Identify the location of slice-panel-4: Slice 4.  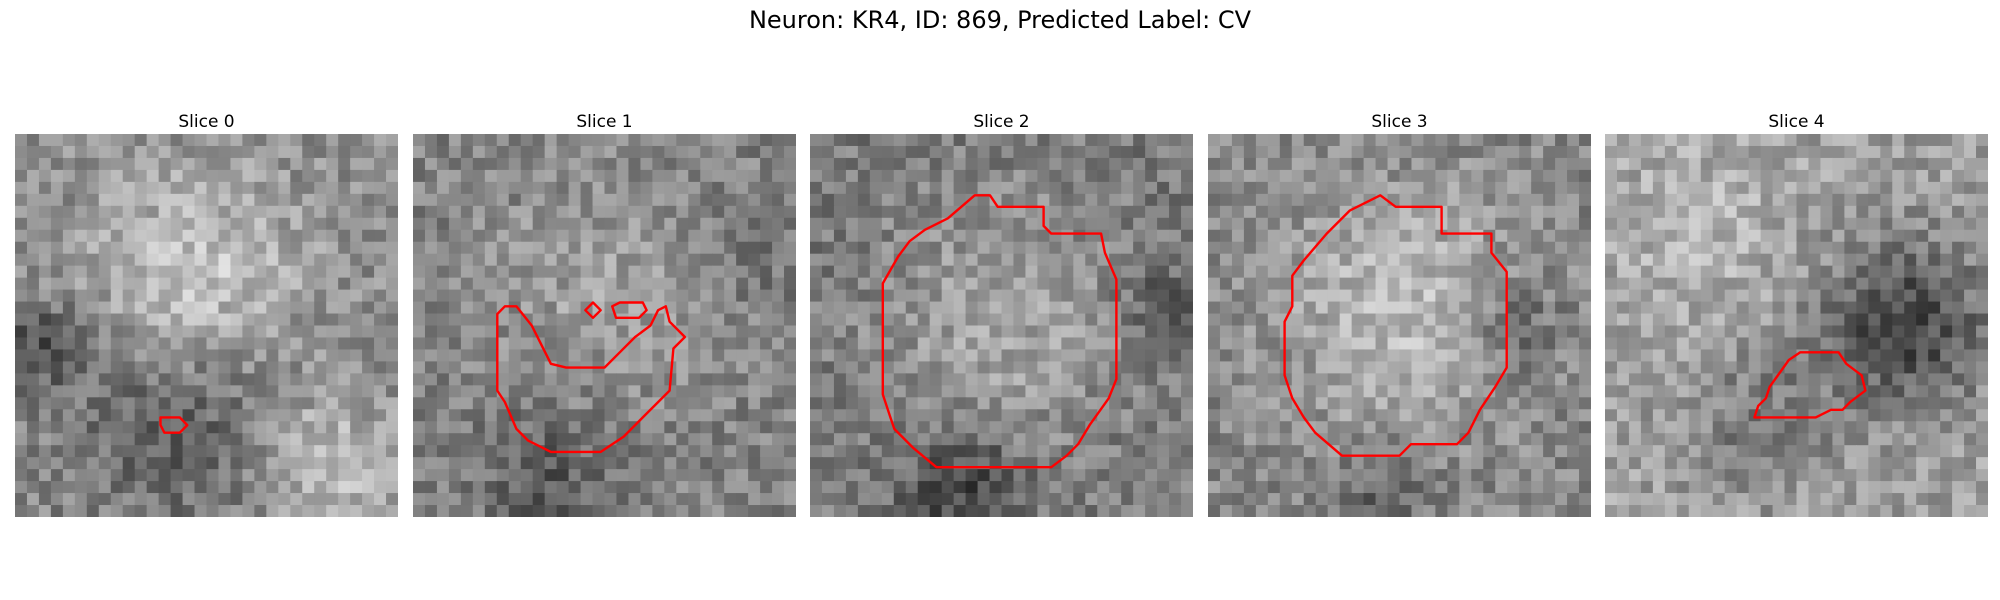
(1796, 313).